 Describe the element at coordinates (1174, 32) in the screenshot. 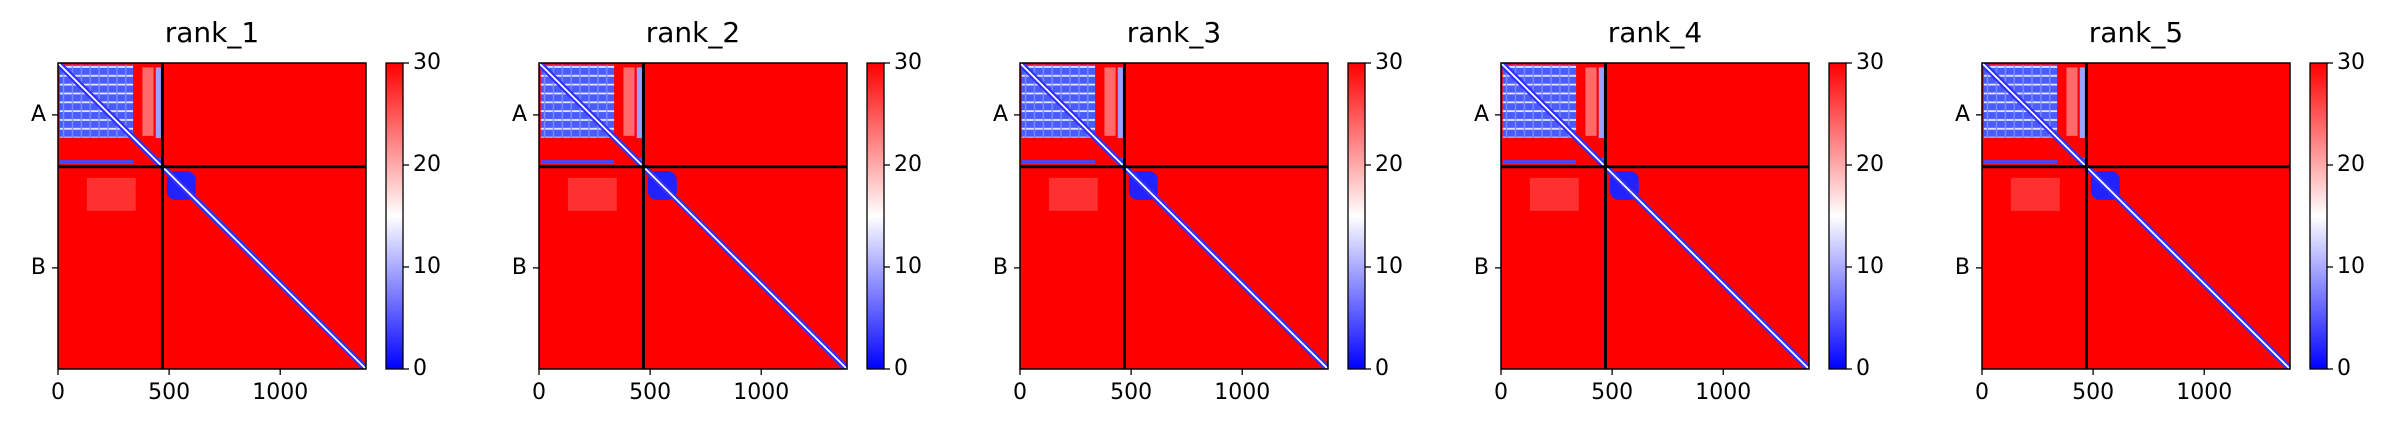

I see `panel-title: rank_3` at that location.